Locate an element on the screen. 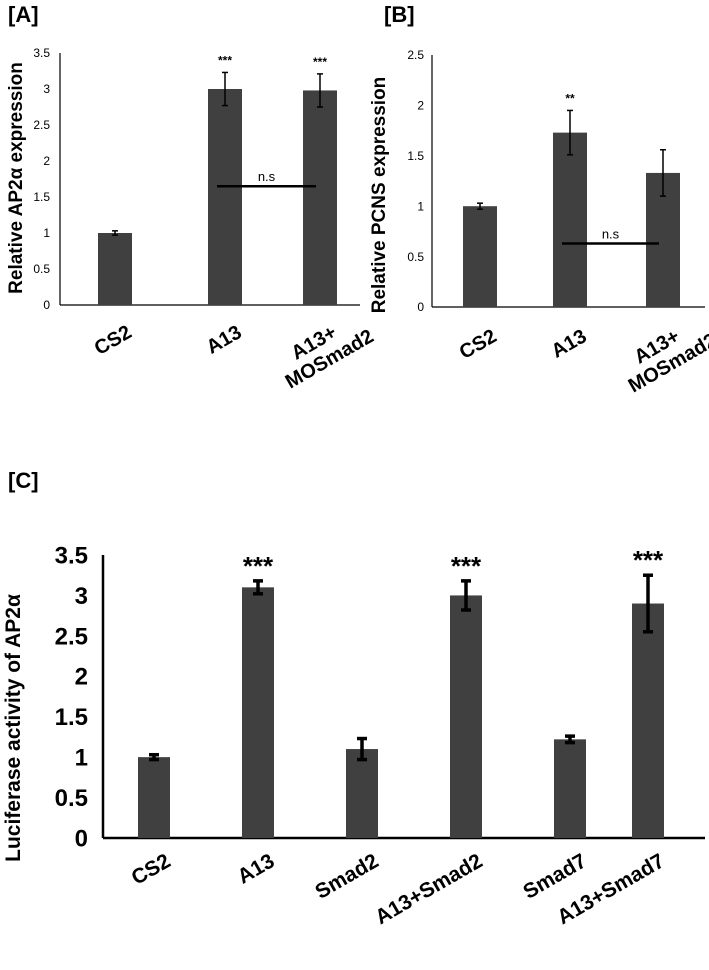 Image resolution: width=709 pixels, height=970 pixels. category-label-line: Smad2 is located at coordinates (346, 876).